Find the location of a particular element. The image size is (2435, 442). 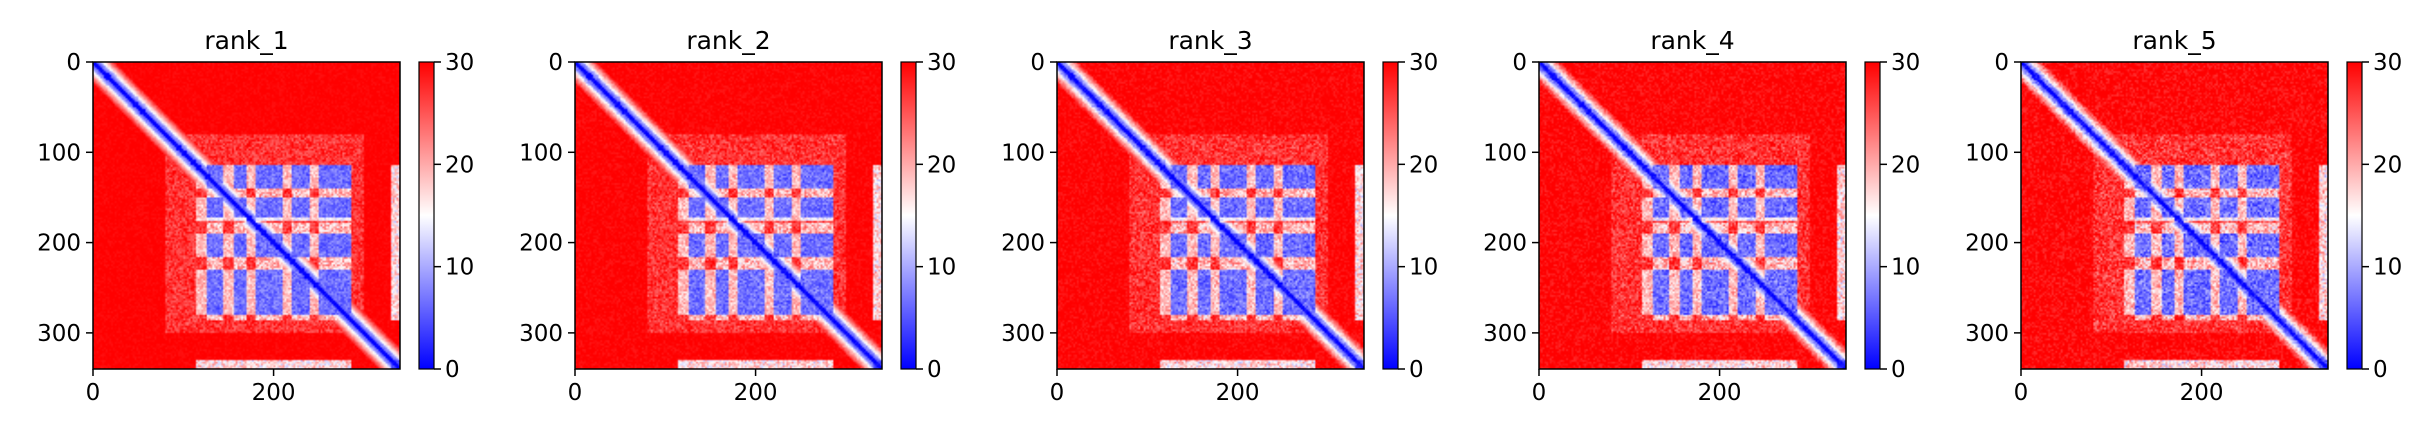

panel-title: rank_2 is located at coordinates (728, 40).